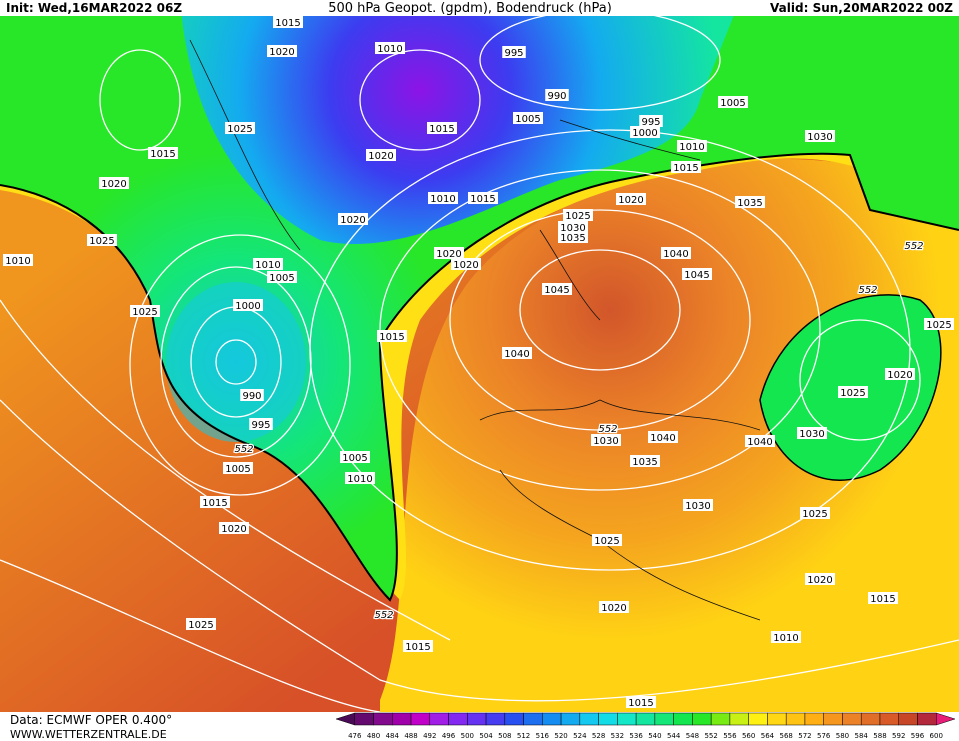 This screenshot has width=959, height=741. I want to click on colorbar-label: 504, so click(486, 736).